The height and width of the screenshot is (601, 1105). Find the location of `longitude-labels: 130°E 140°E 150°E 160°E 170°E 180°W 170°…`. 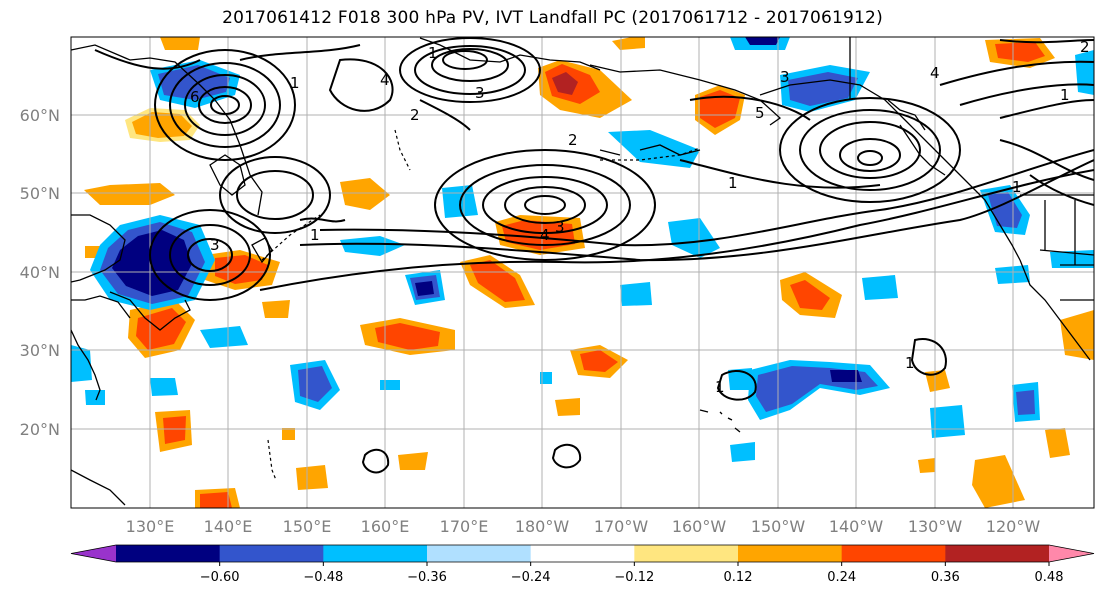

longitude-labels: 130°E 140°E 150°E 160°E 170°E 180°W 170°… is located at coordinates (583, 526).